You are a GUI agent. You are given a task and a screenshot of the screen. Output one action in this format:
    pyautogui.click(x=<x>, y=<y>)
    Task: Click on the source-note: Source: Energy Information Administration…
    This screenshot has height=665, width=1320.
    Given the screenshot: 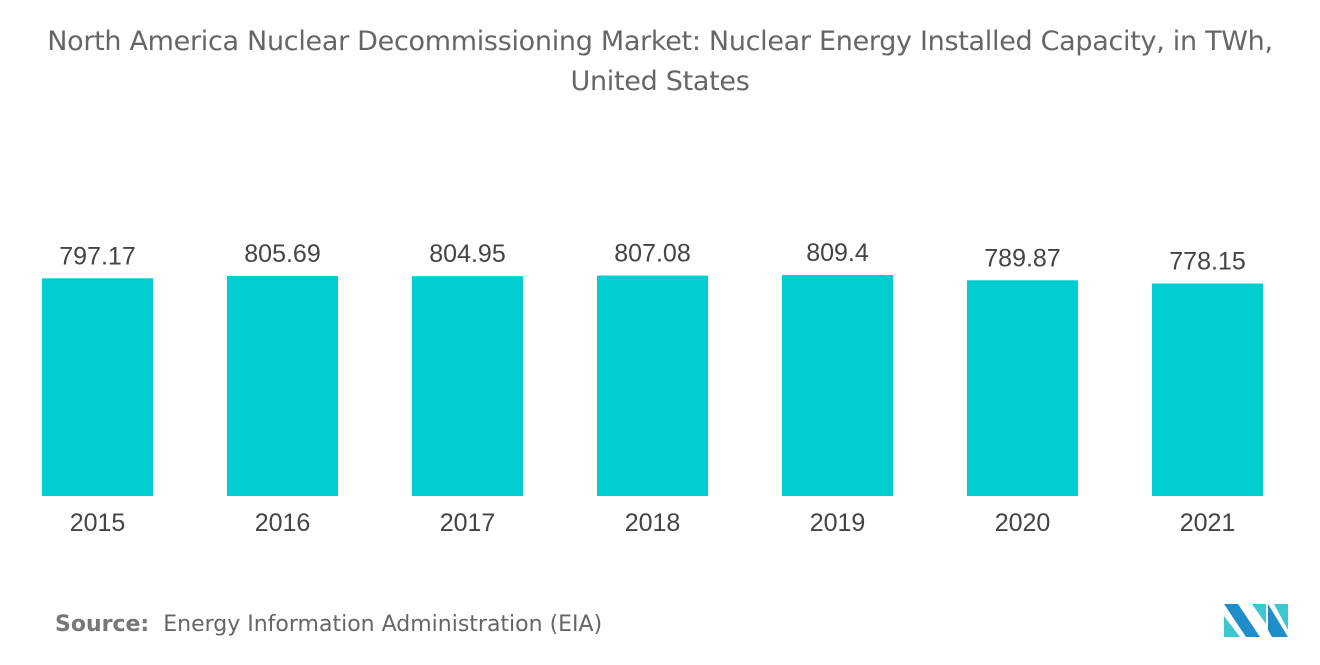 What is the action you would take?
    pyautogui.click(x=328, y=624)
    